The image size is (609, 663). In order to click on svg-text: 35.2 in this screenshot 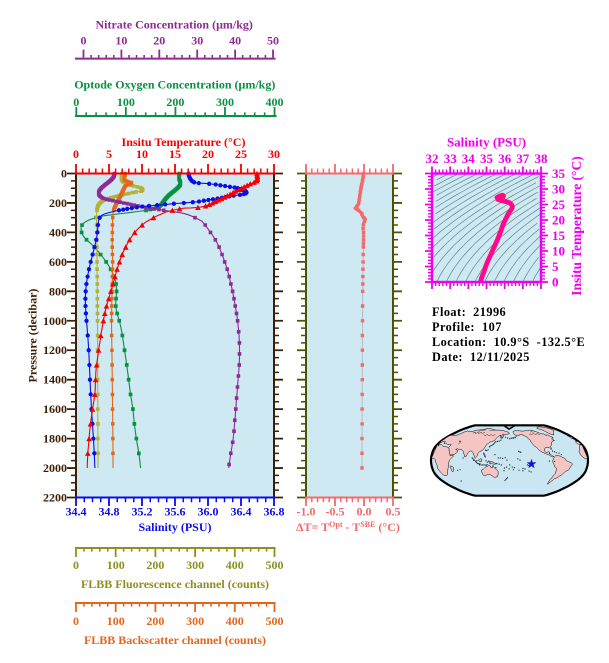, I will do `click(142, 512)`.